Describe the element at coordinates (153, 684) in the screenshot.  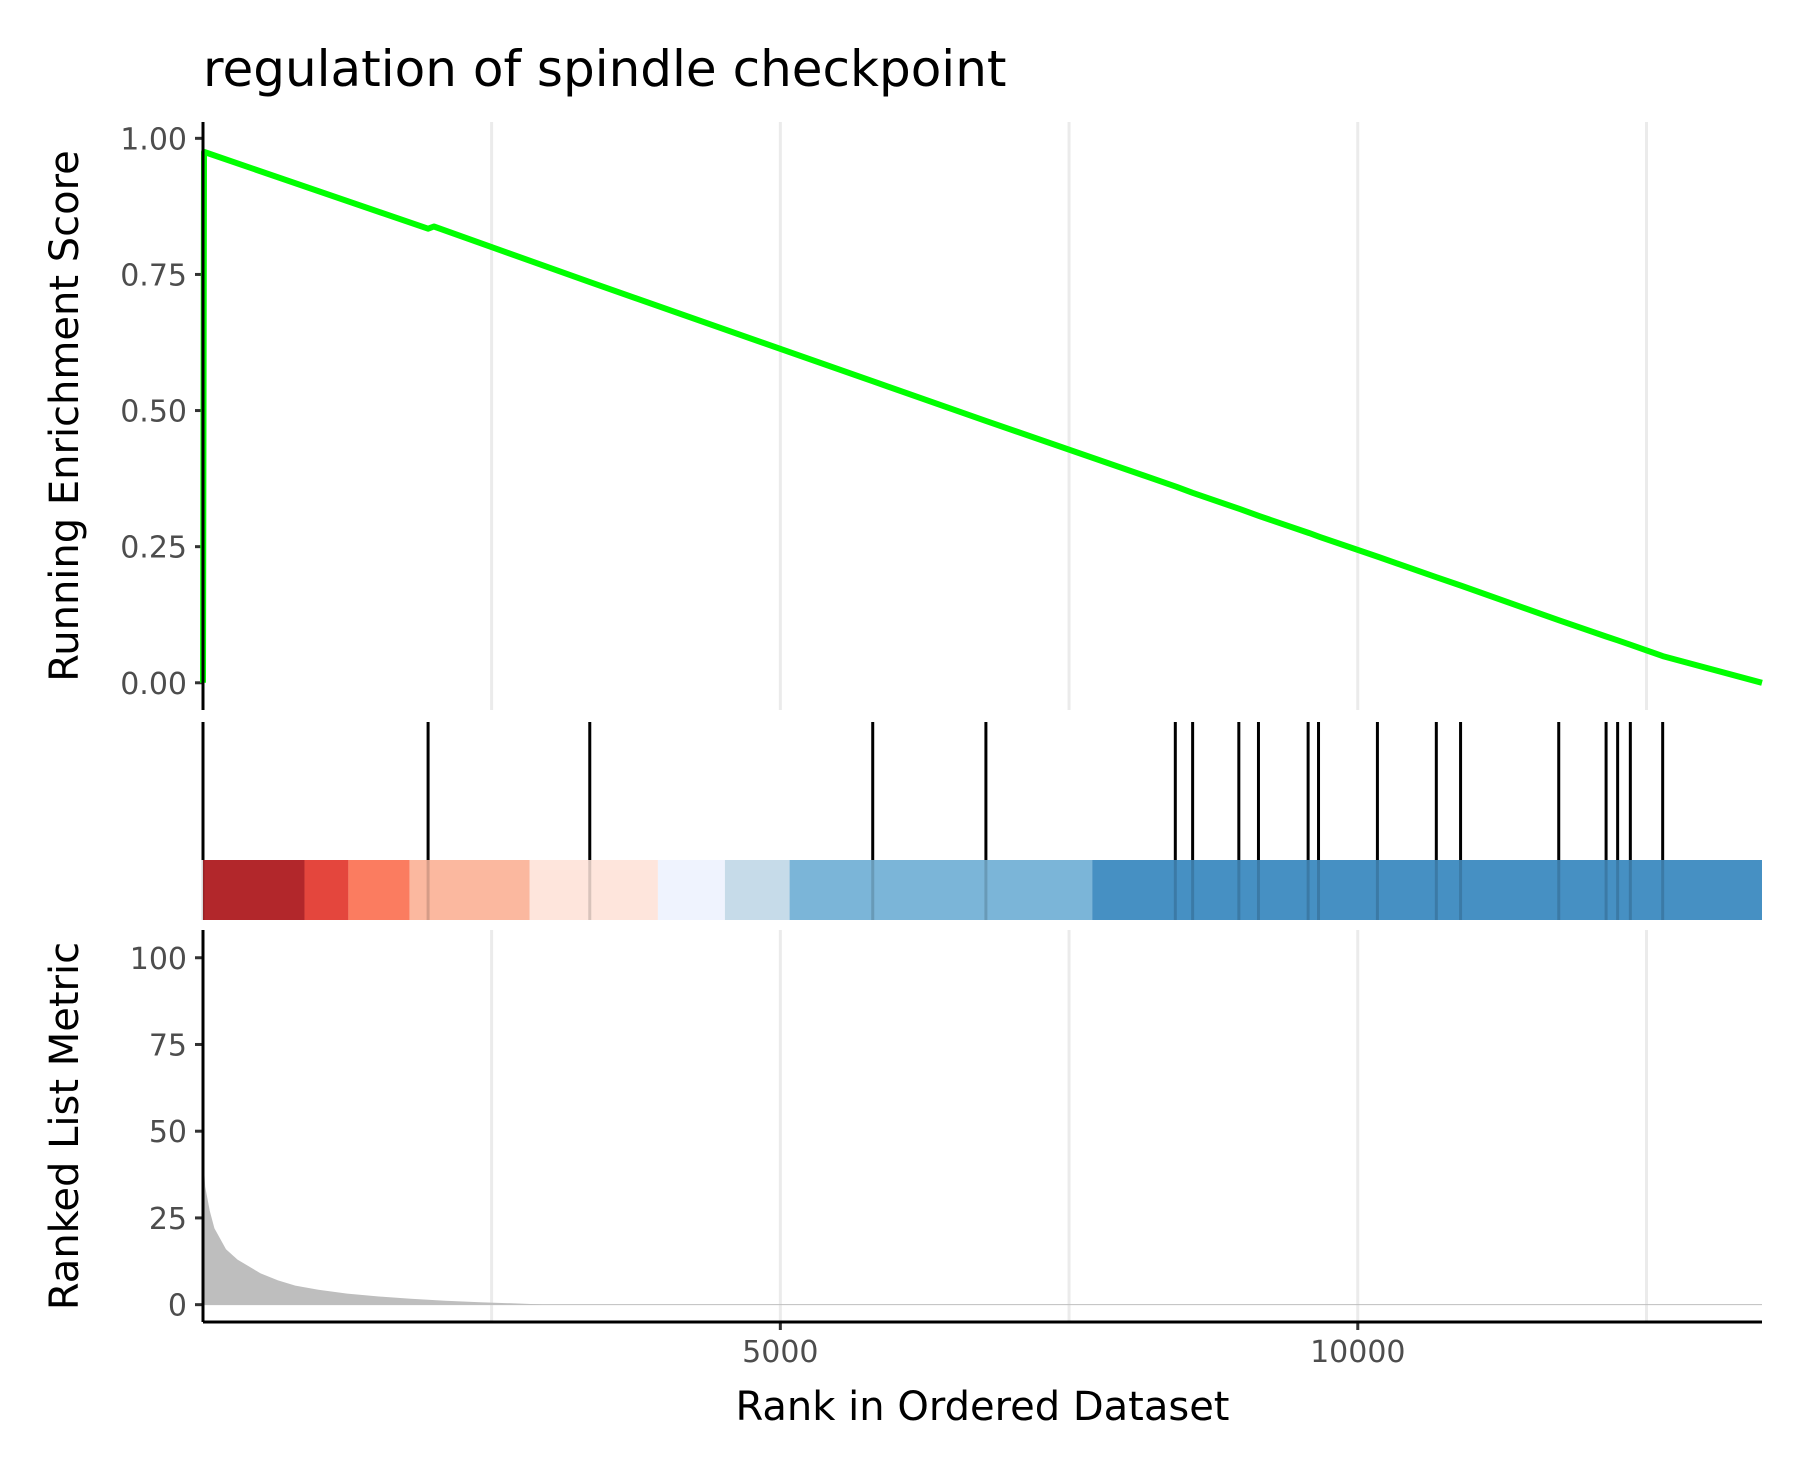
I see `es-y-tick-label: 0.00` at that location.